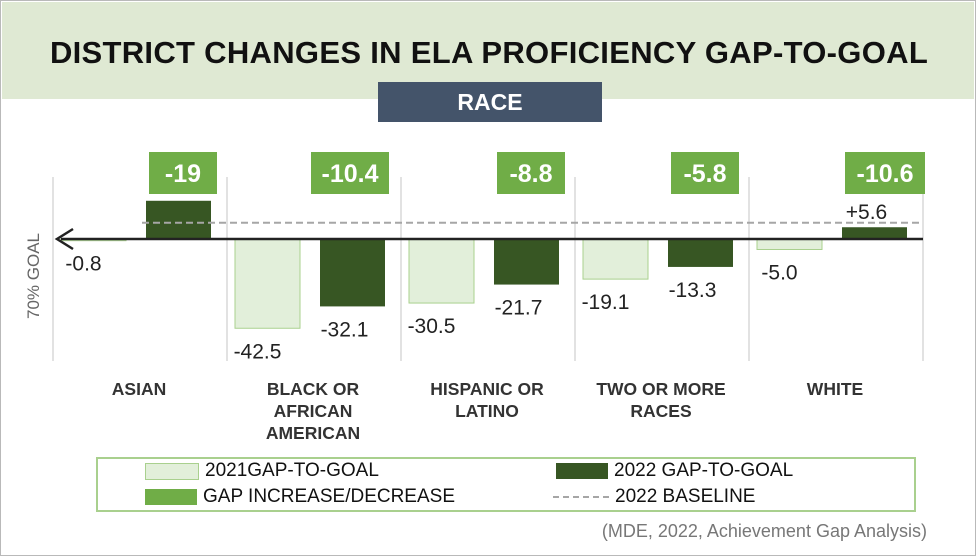 Image resolution: width=976 pixels, height=556 pixels. Describe the element at coordinates (171, 497) in the screenshot. I see `legend-swatch-change` at that location.